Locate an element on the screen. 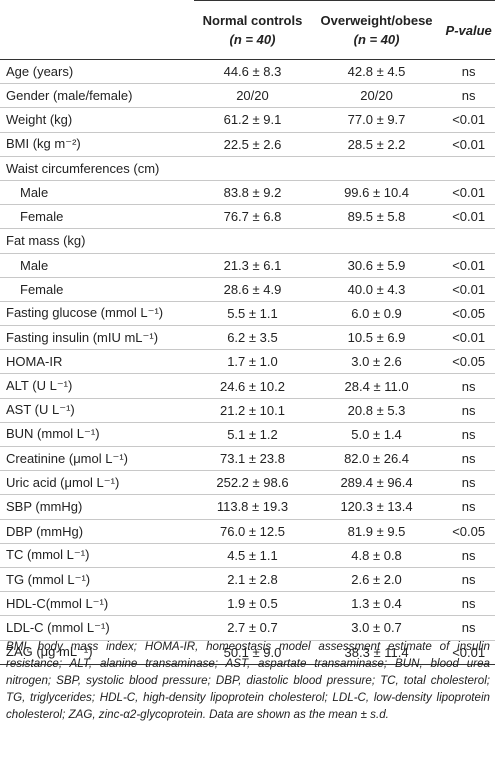  overweight-obese-value: 1.3 ± 0.4 is located at coordinates (376, 604).